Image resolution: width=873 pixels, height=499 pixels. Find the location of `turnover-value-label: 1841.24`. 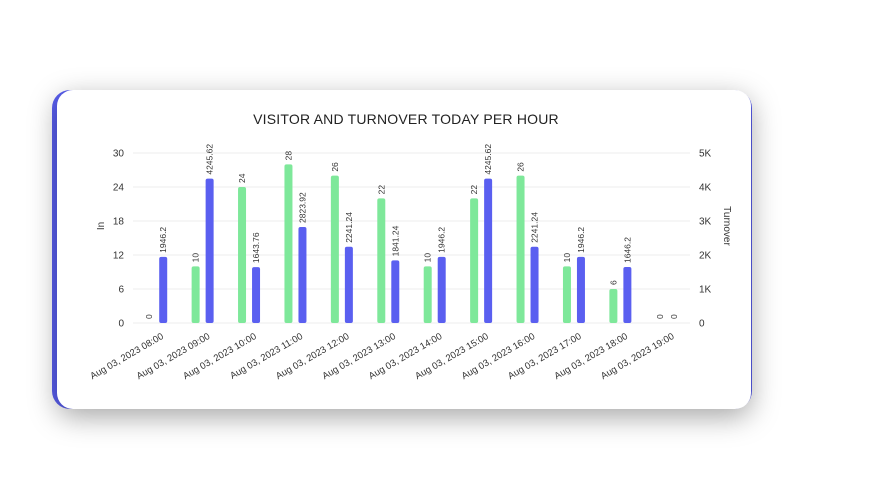

turnover-value-label: 1841.24 is located at coordinates (395, 240).